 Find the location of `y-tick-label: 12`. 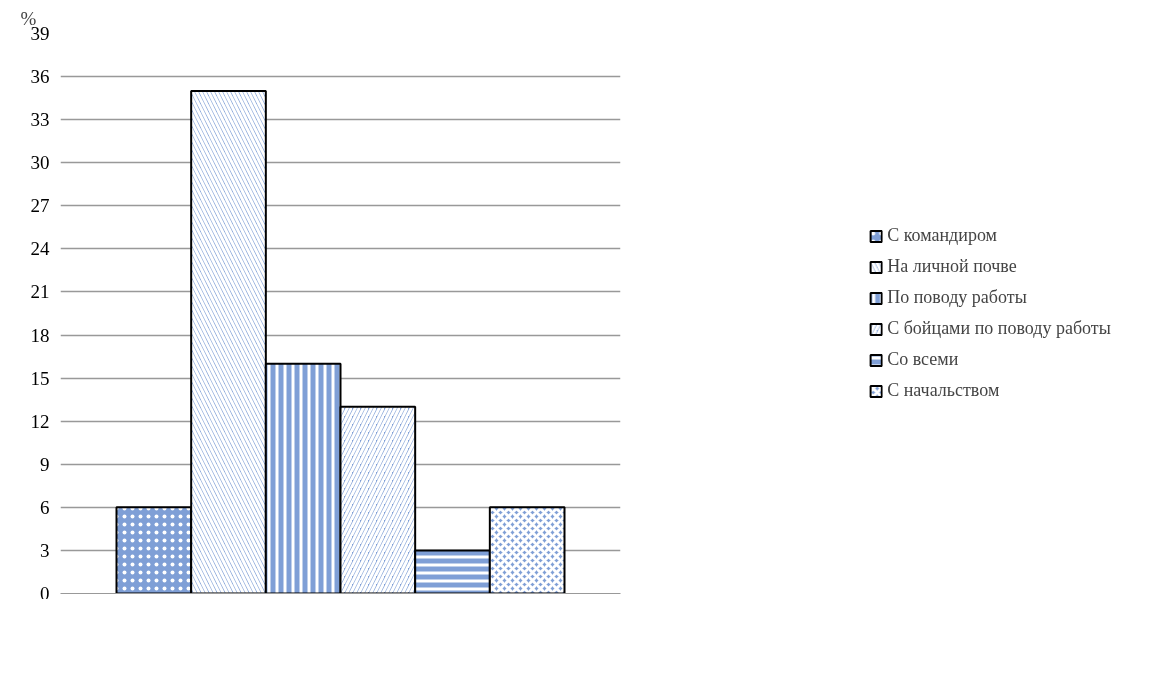

y-tick-label: 12 is located at coordinates (40, 421).